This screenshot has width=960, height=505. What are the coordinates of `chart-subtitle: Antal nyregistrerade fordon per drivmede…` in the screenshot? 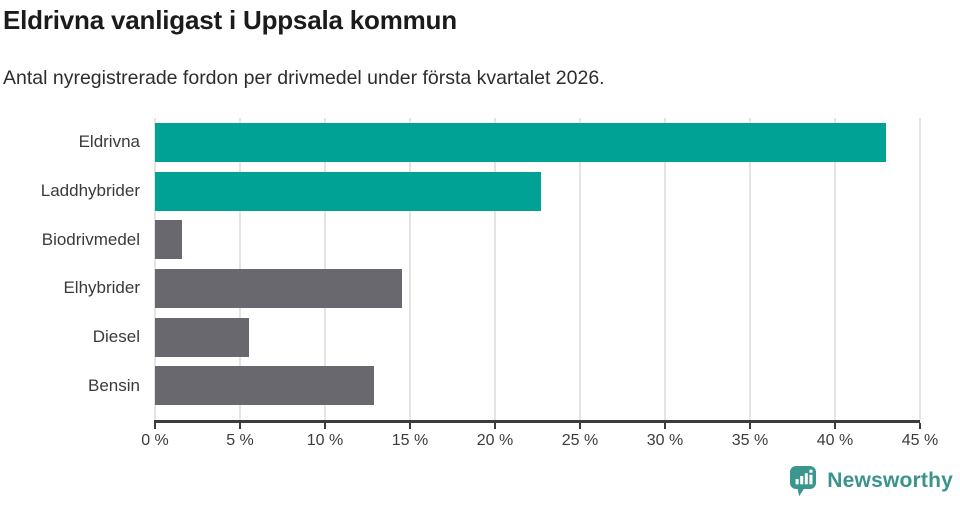 It's located at (304, 78).